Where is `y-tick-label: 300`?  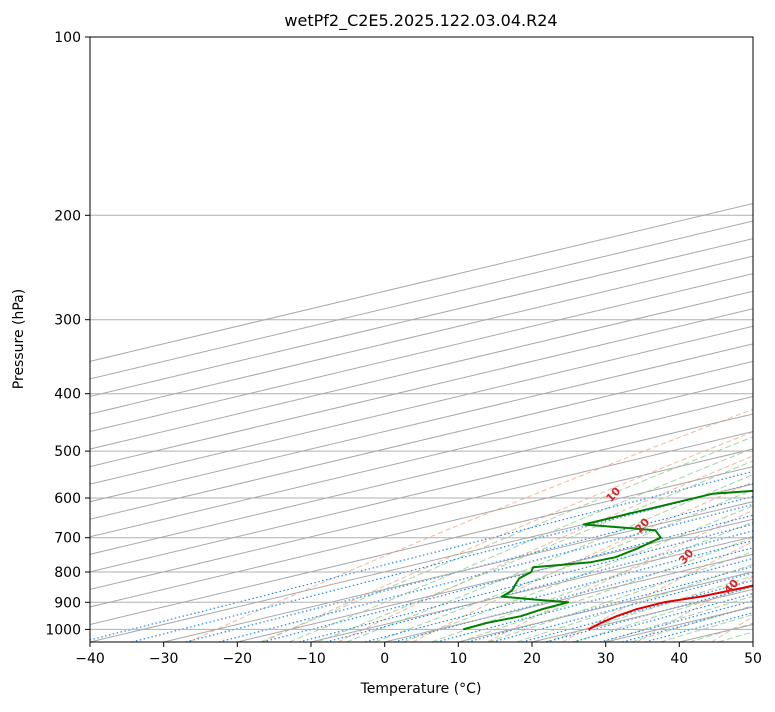
y-tick-label: 300 is located at coordinates (67, 321).